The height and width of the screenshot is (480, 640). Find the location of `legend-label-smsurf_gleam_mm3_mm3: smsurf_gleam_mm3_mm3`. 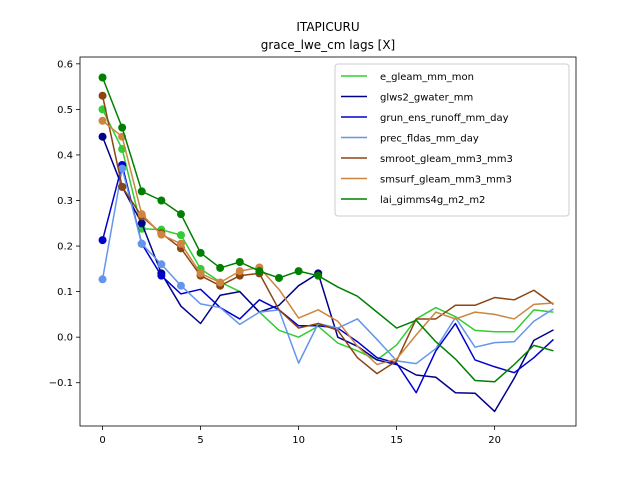

legend-label-smsurf_gleam_mm3_mm3: smsurf_gleam_mm3_mm3 is located at coordinates (446, 180).